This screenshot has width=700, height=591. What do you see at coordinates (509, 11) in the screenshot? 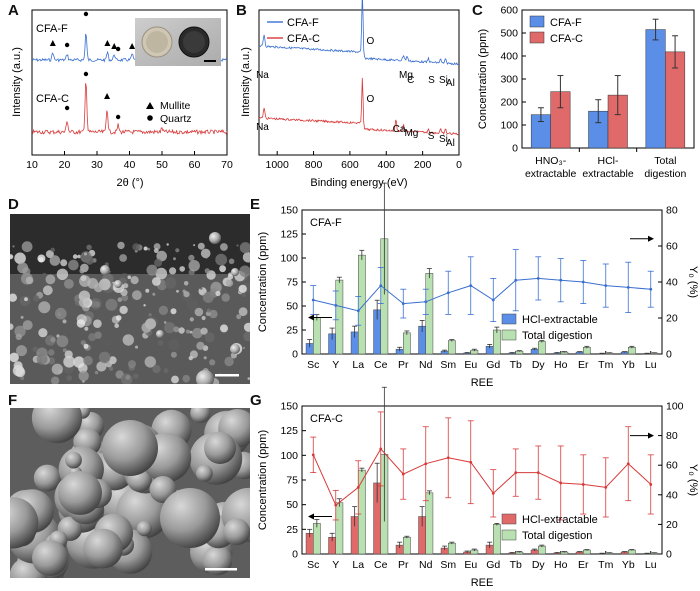
I see `c-ytick-label: 600` at bounding box center [509, 11].